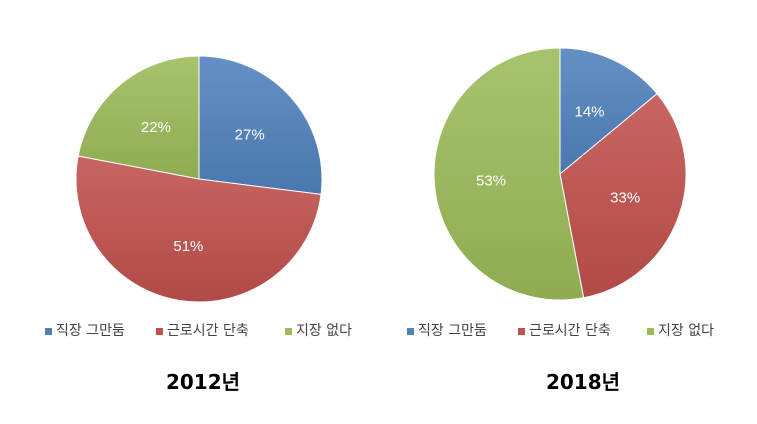  I want to click on chart-title: 2012년, so click(203, 382).